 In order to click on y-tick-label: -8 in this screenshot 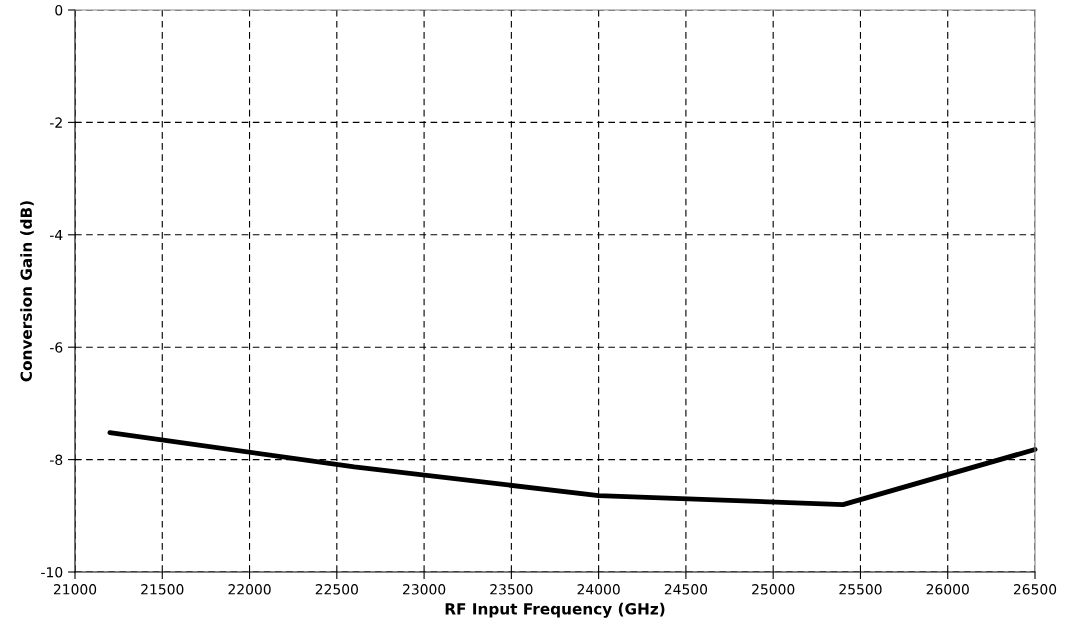, I will do `click(56, 460)`.